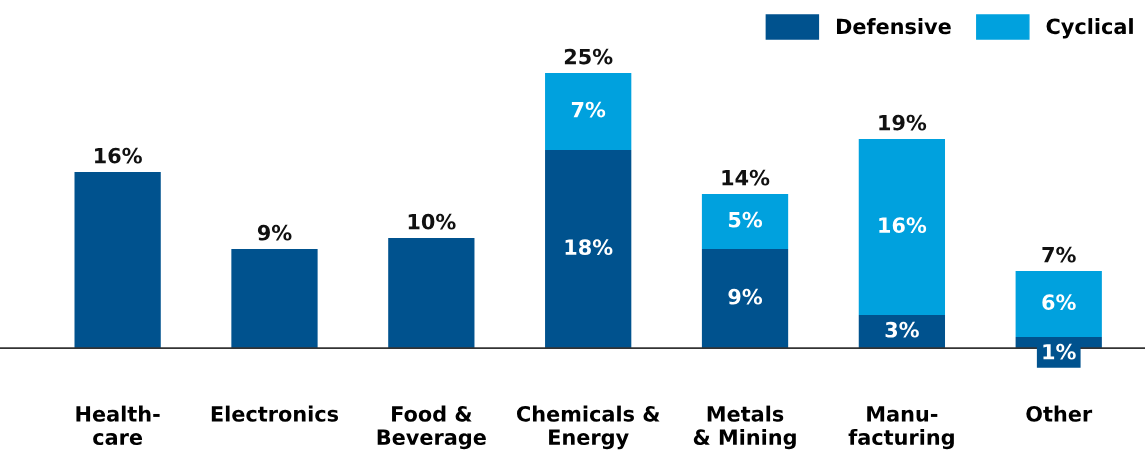 This screenshot has width=1145, height=454. What do you see at coordinates (1059, 413) in the screenshot?
I see `x-tick-label: Other` at bounding box center [1059, 413].